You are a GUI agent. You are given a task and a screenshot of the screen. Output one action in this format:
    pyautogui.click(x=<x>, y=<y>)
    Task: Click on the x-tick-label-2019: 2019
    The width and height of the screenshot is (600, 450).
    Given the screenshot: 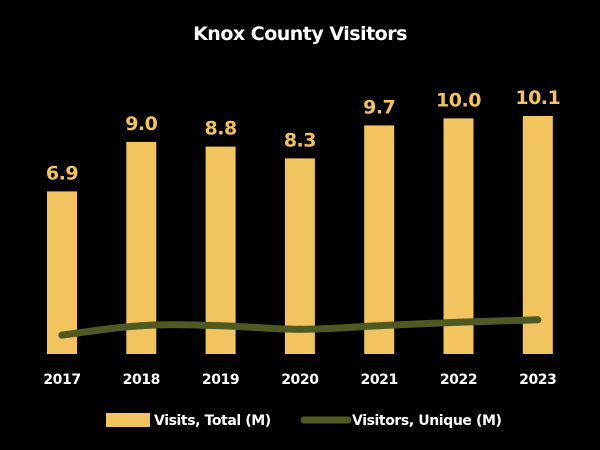 What is the action you would take?
    pyautogui.click(x=220, y=380)
    